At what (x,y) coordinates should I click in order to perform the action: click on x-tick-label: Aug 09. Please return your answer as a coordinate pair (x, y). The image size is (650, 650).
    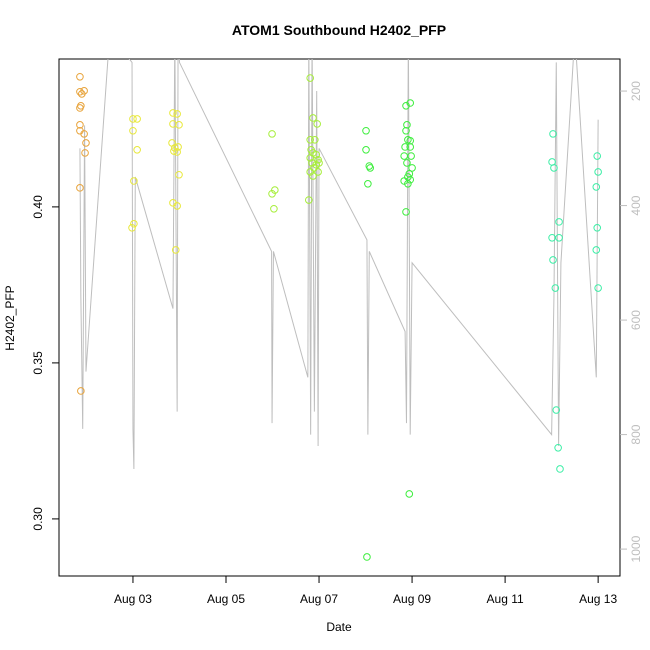
    Looking at the image, I should click on (412, 599).